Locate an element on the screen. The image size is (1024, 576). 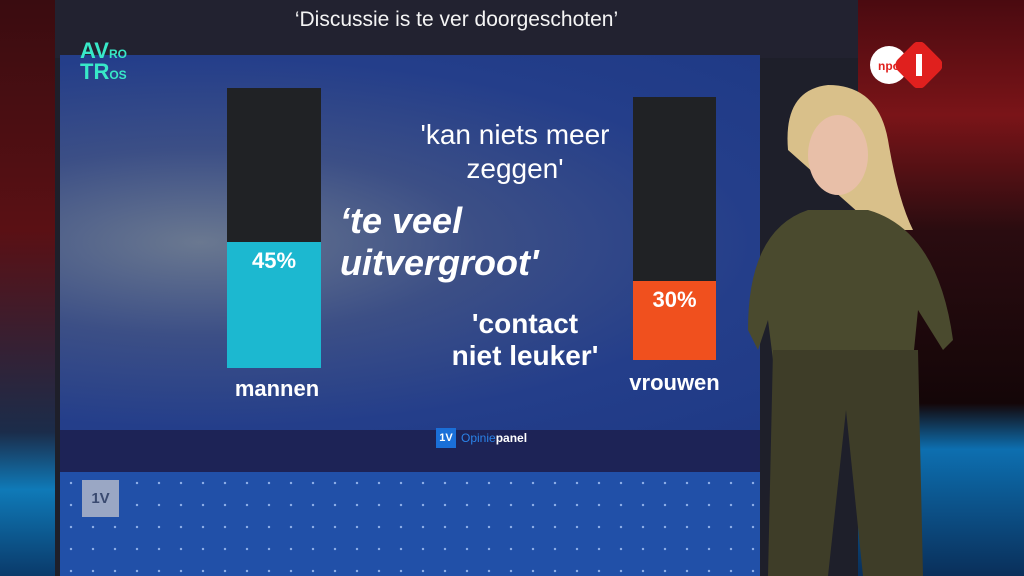
dotted-pattern-panel is located at coordinates (410, 524).